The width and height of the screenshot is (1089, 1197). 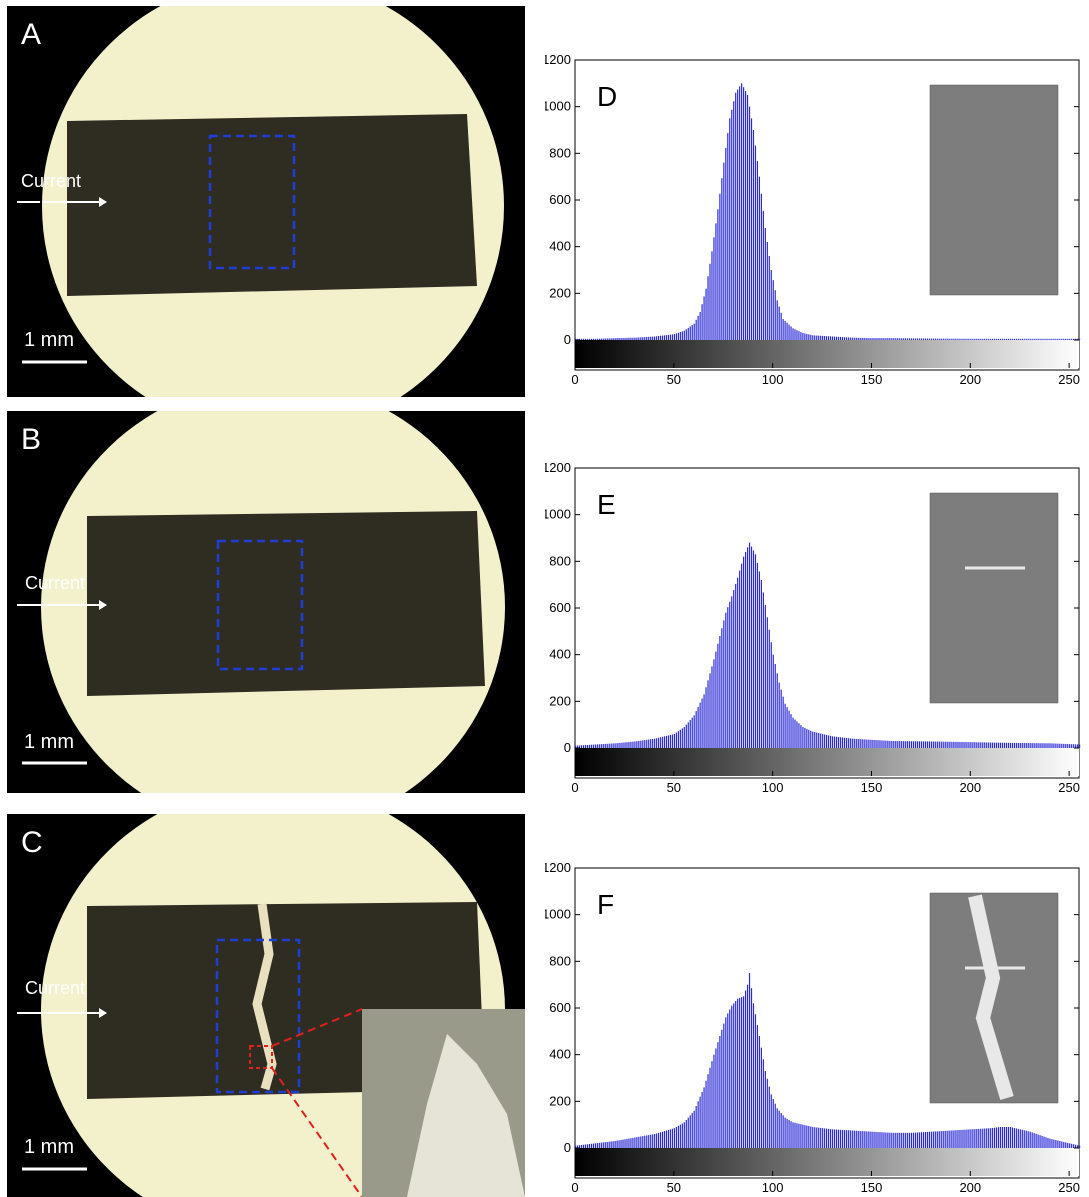 I want to click on x-tick-label: 100, so click(x=773, y=787).